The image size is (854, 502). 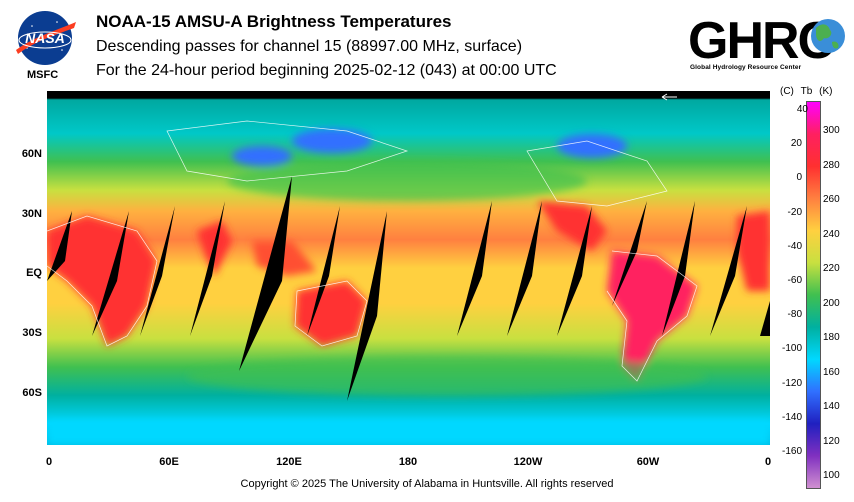 I want to click on lon-label-120w: 120W, so click(x=528, y=462).